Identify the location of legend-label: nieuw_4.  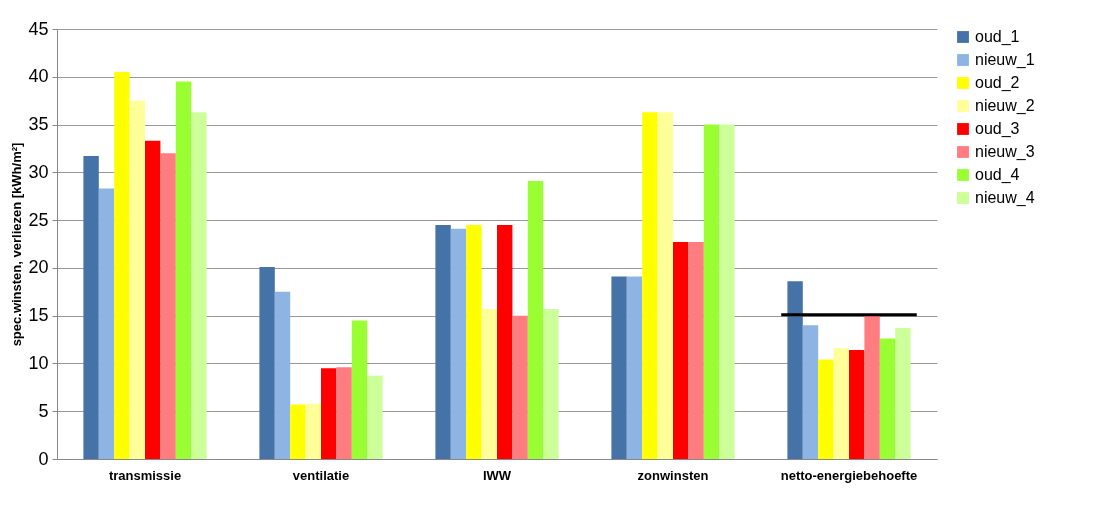
(1005, 198).